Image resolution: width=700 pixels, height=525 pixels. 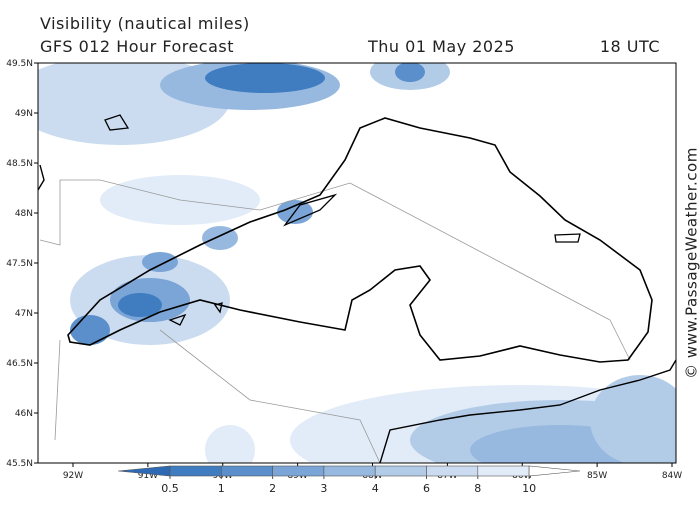 What do you see at coordinates (597, 476) in the screenshot?
I see `lon-label: 85W` at bounding box center [597, 476].